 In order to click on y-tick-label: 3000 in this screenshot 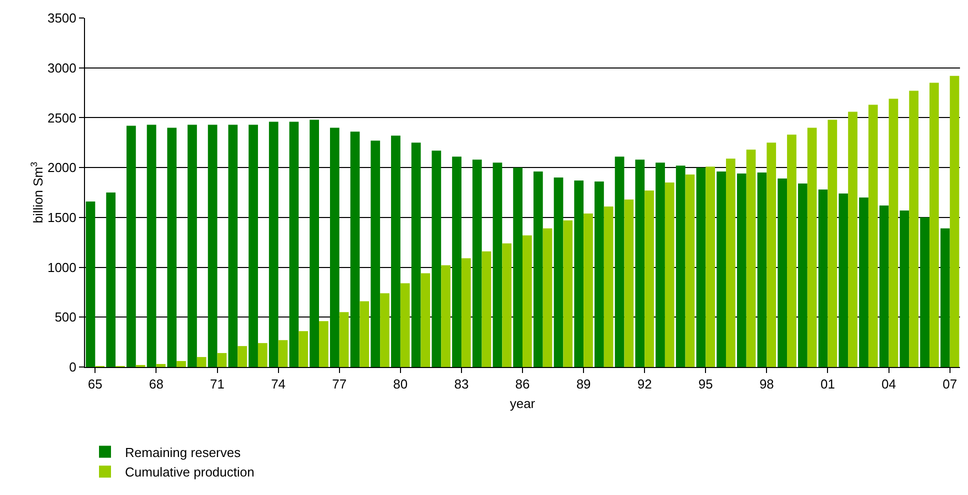, I will do `click(61, 68)`.